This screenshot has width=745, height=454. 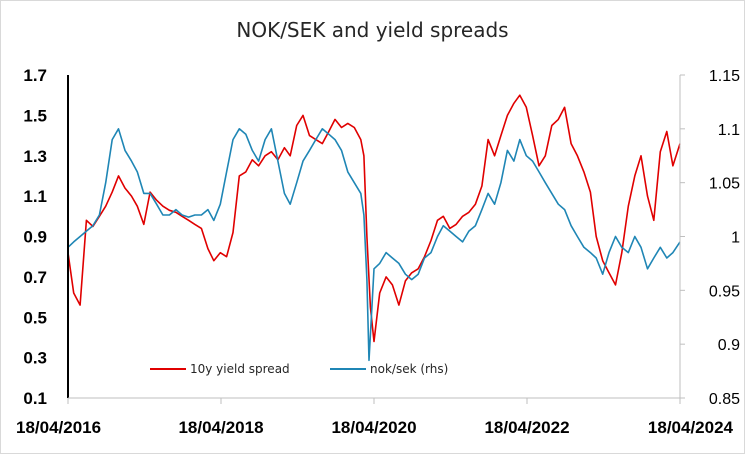 I want to click on y-left-tick-label: 0.7, so click(x=35, y=277).